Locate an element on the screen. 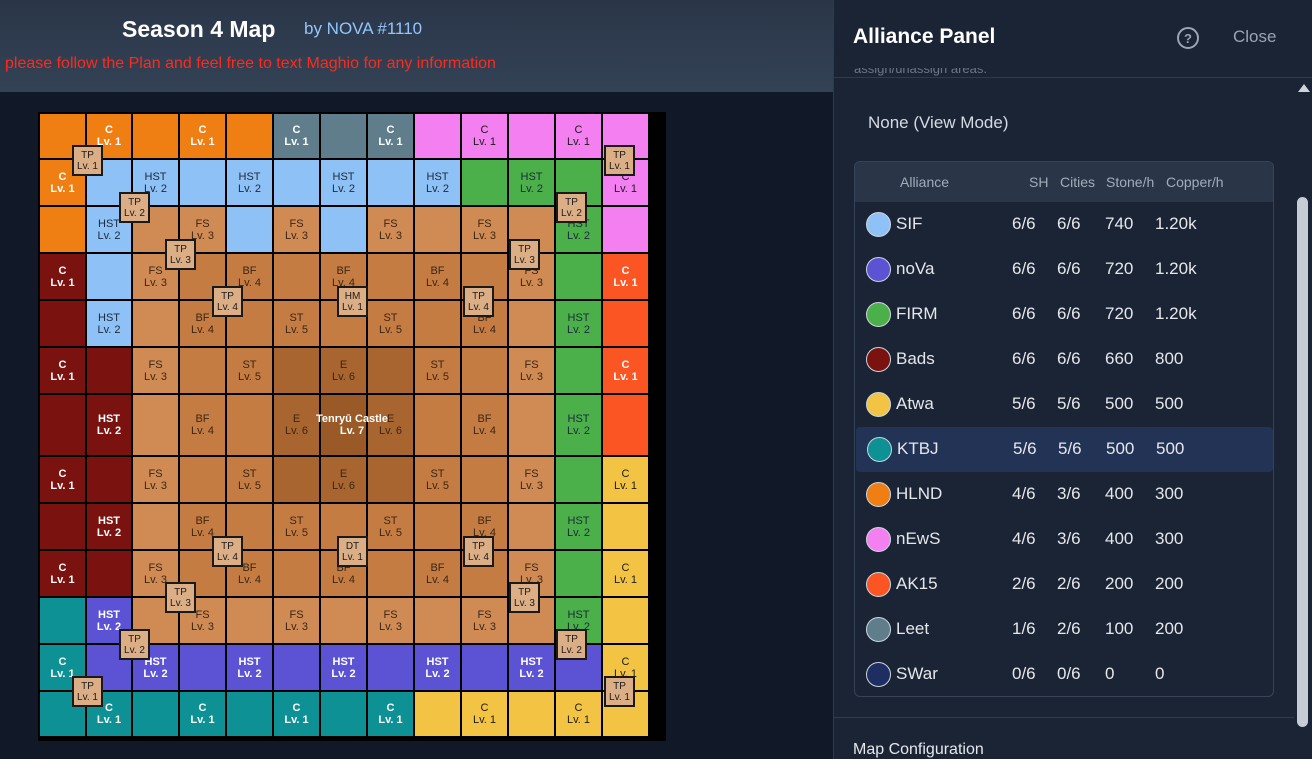 This screenshot has height=759, width=1312. alliance-row: noVa 6/6 6/6 720 1.20k is located at coordinates (1064, 269).